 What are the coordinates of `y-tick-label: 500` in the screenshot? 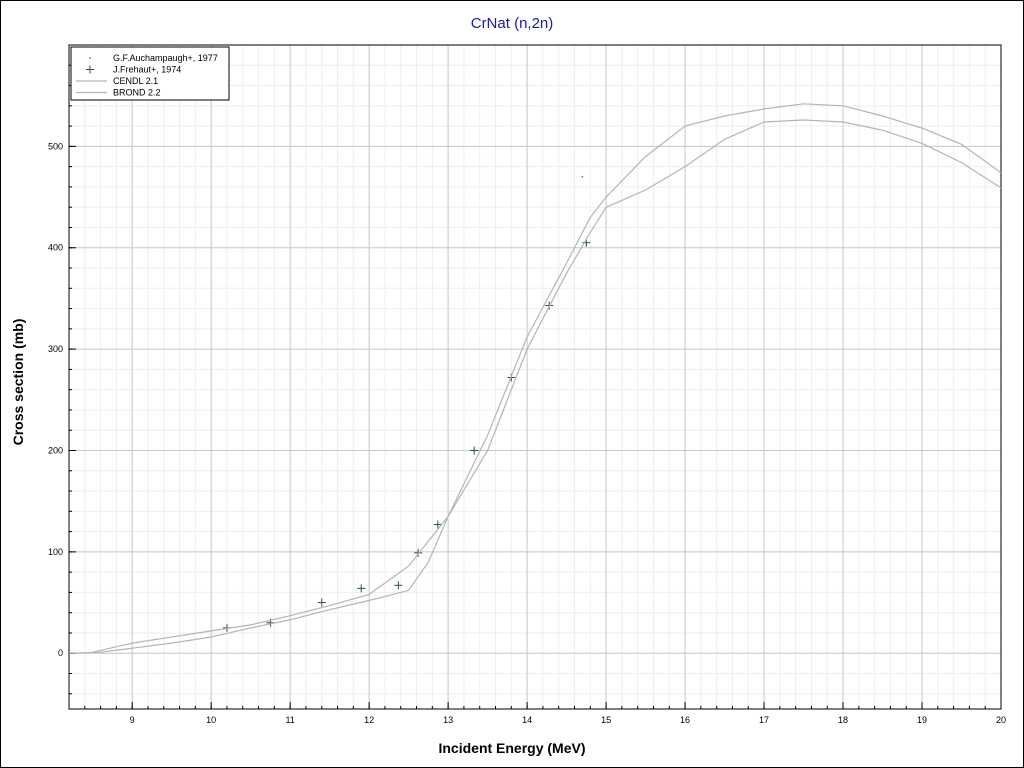 It's located at (55, 146).